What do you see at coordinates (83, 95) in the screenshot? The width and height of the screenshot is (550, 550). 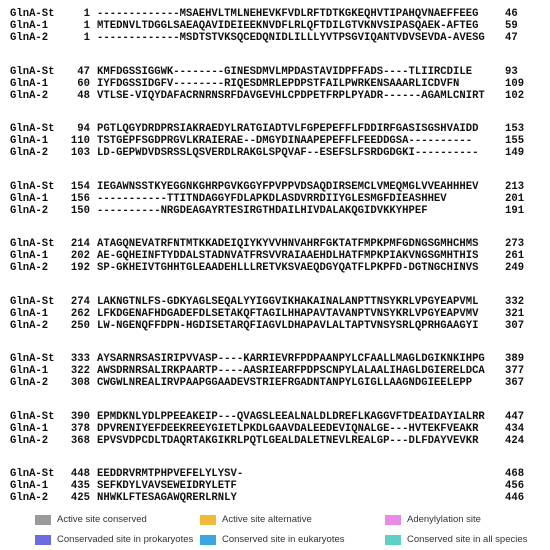 I see `start-position: 48` at bounding box center [83, 95].